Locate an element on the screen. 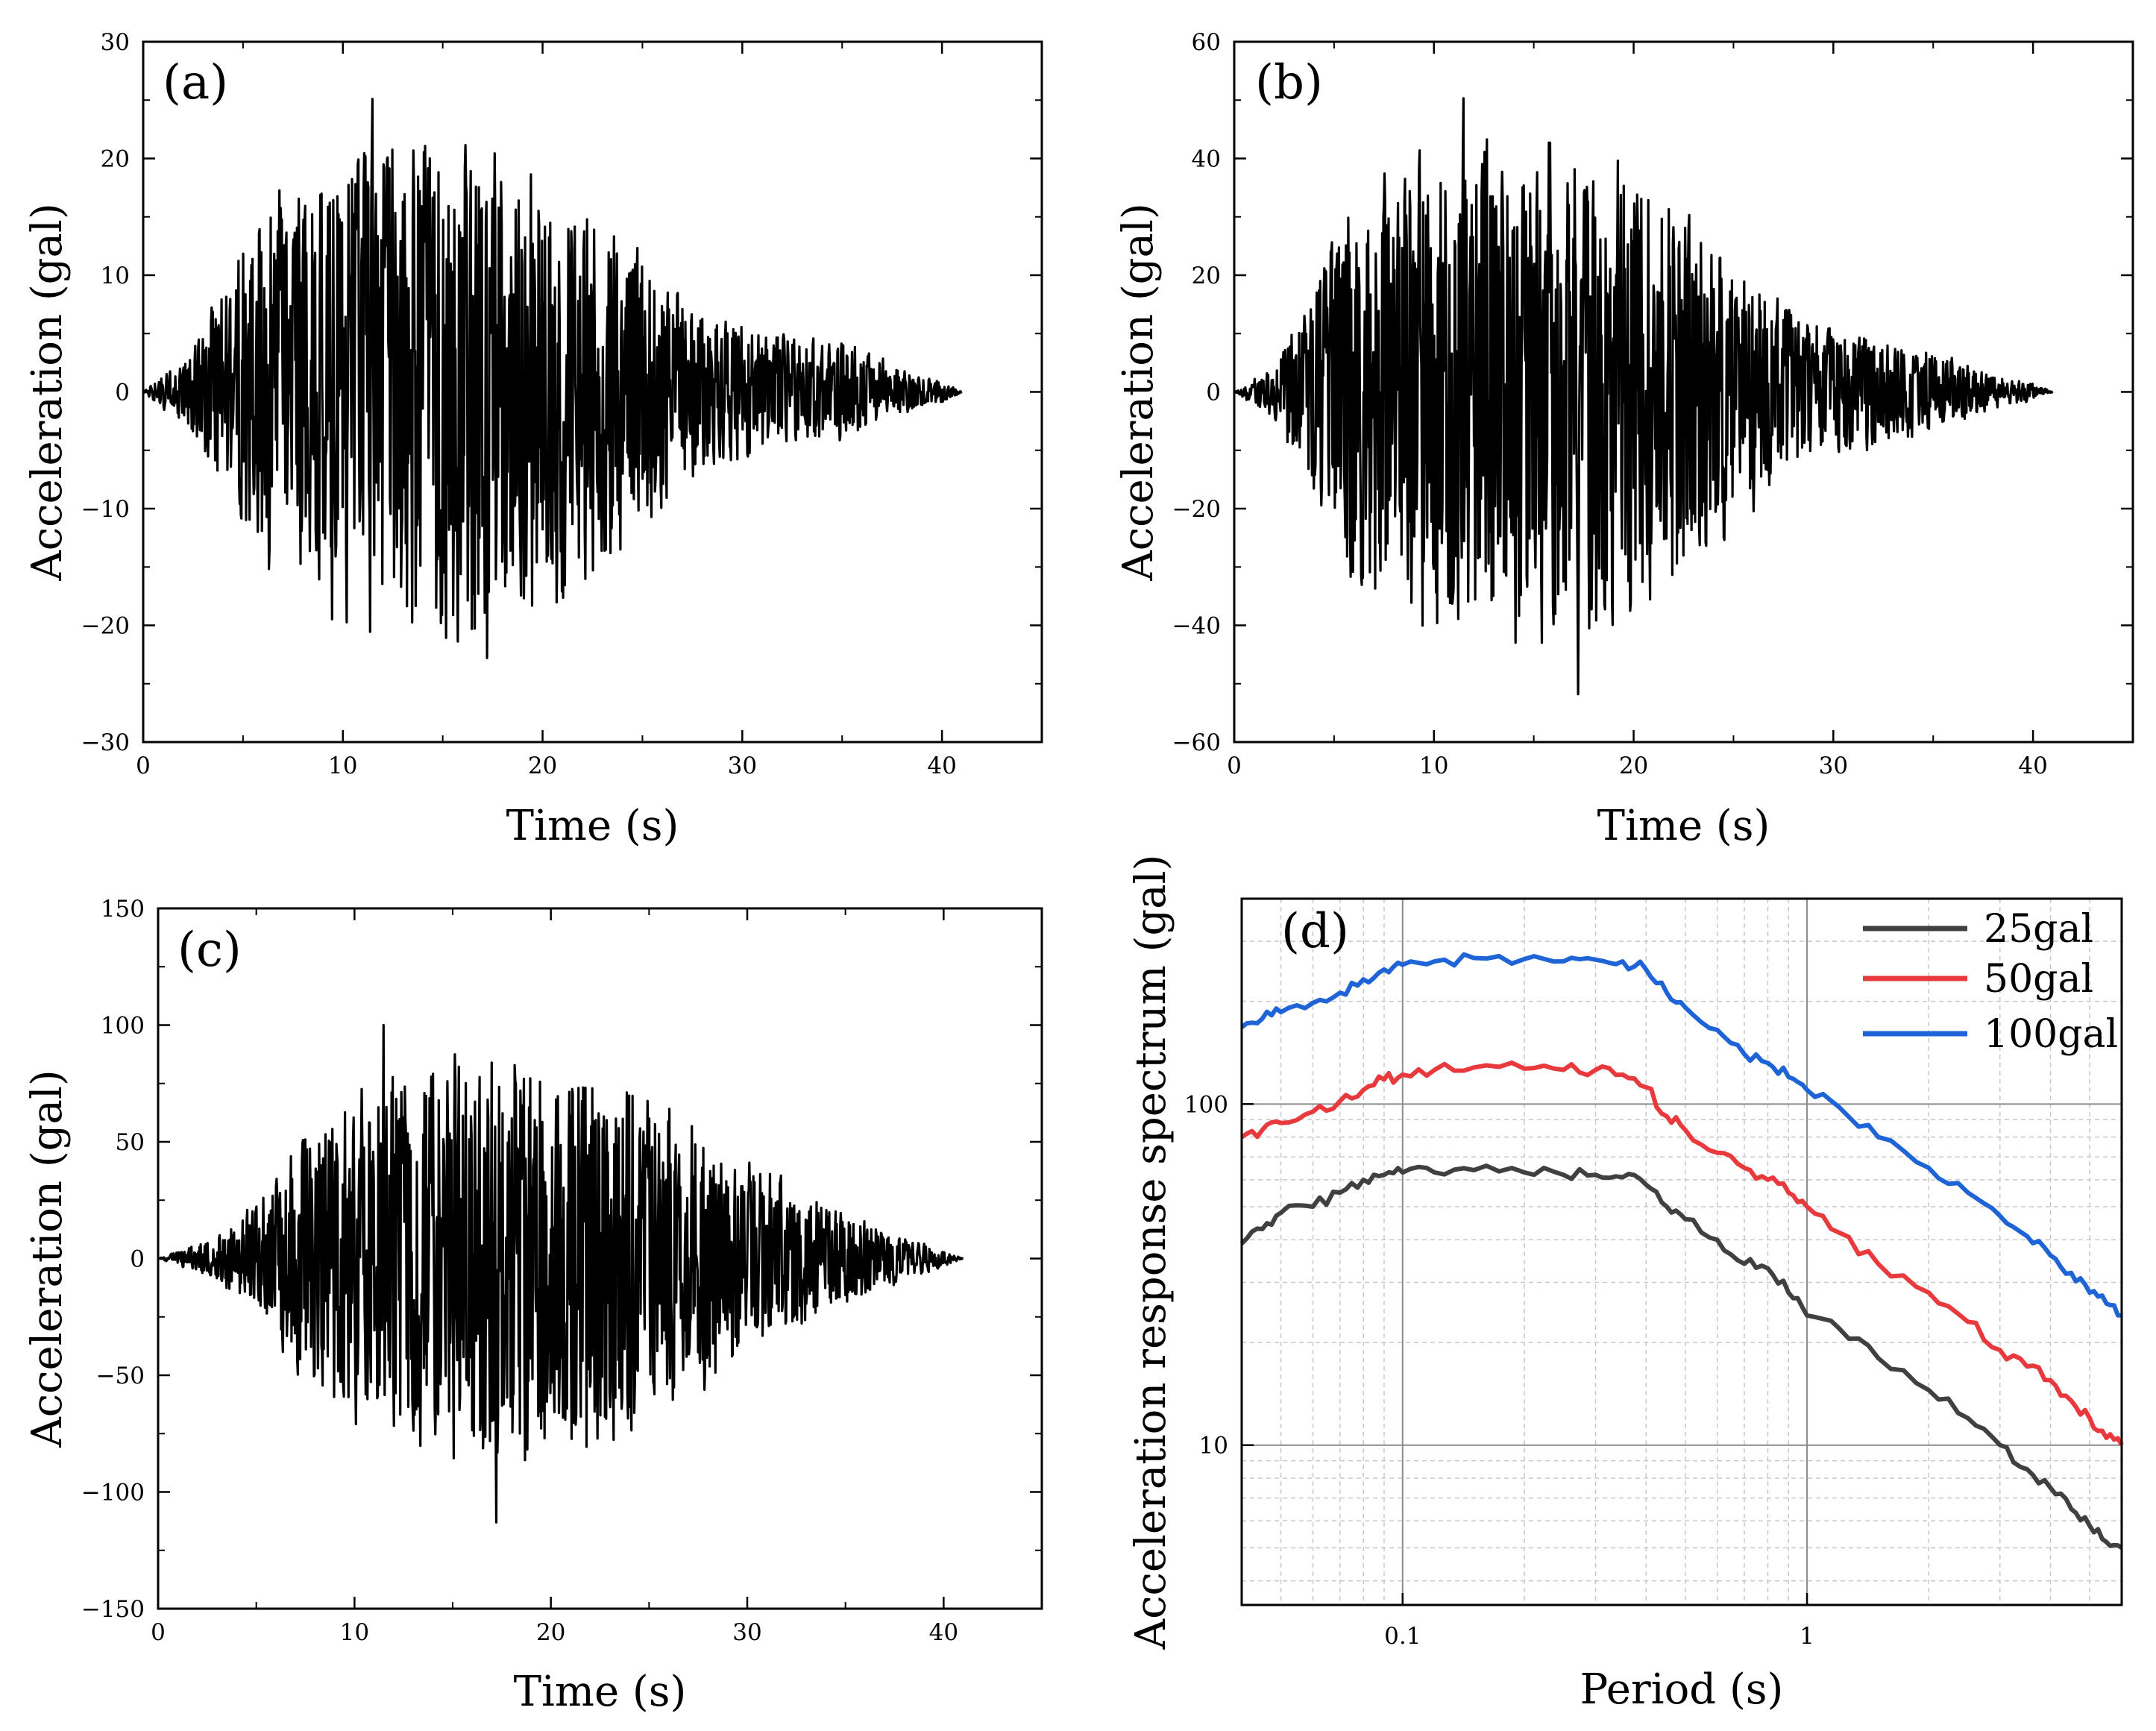 The height and width of the screenshot is (1731, 2156). panel-a-x-tick-label: 30 is located at coordinates (742, 766).